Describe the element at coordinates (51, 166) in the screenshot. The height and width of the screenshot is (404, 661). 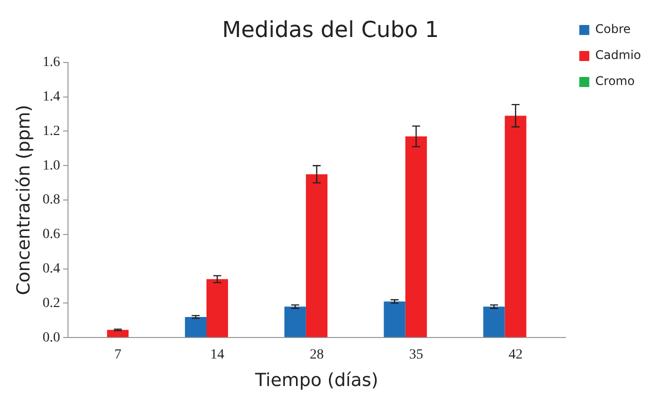
I see `y-tick-label: 1.0` at that location.